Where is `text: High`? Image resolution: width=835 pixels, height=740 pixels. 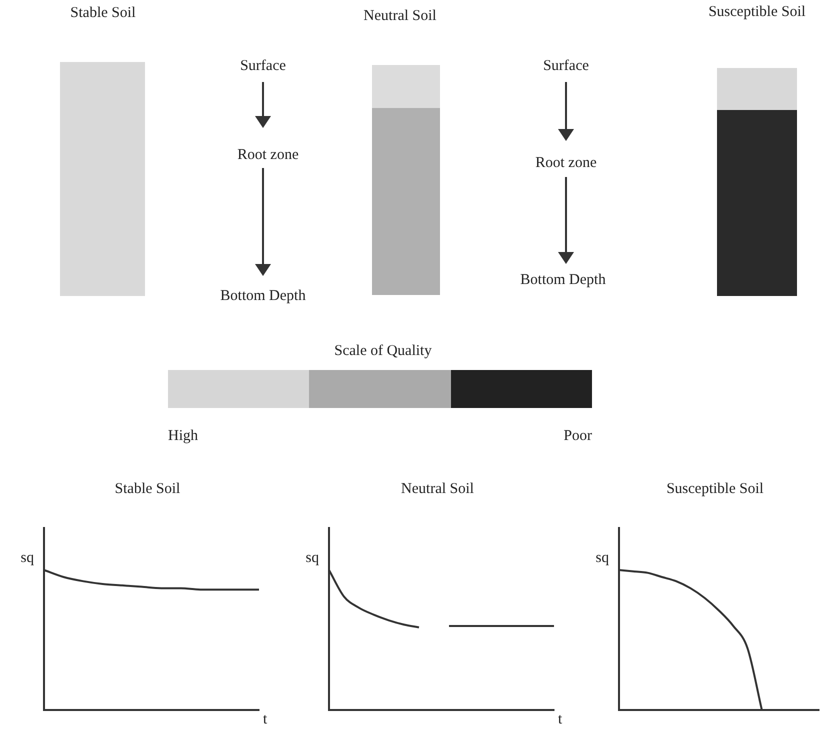 text: High is located at coordinates (183, 436).